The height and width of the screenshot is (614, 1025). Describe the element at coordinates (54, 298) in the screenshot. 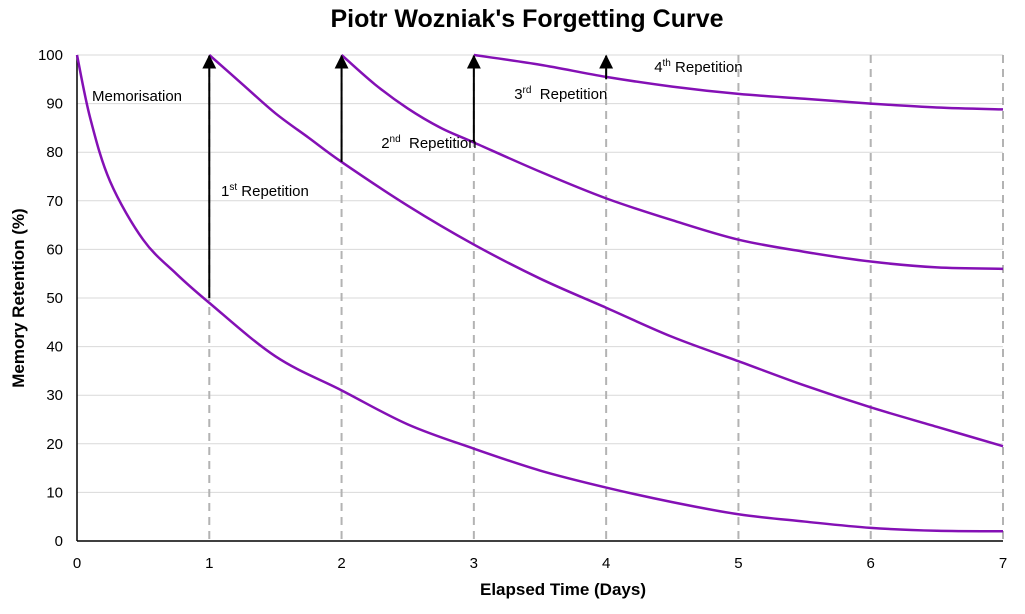

I see `y-tick-label: 50` at that location.